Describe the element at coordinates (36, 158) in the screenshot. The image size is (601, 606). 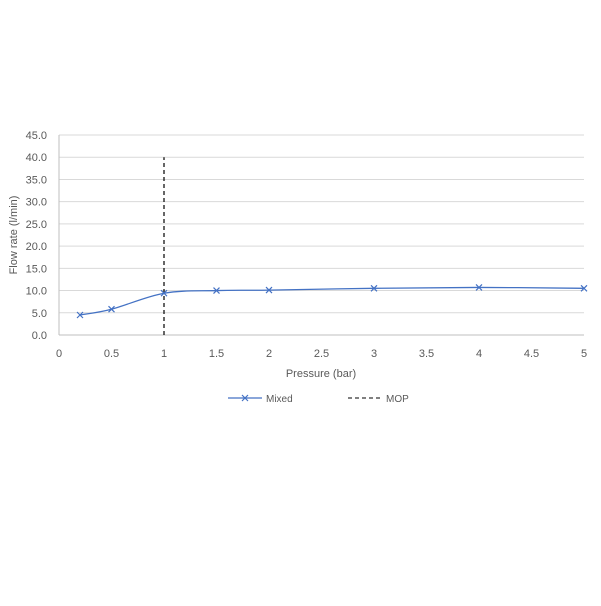
I see `y-tick-label: 40.0` at that location.